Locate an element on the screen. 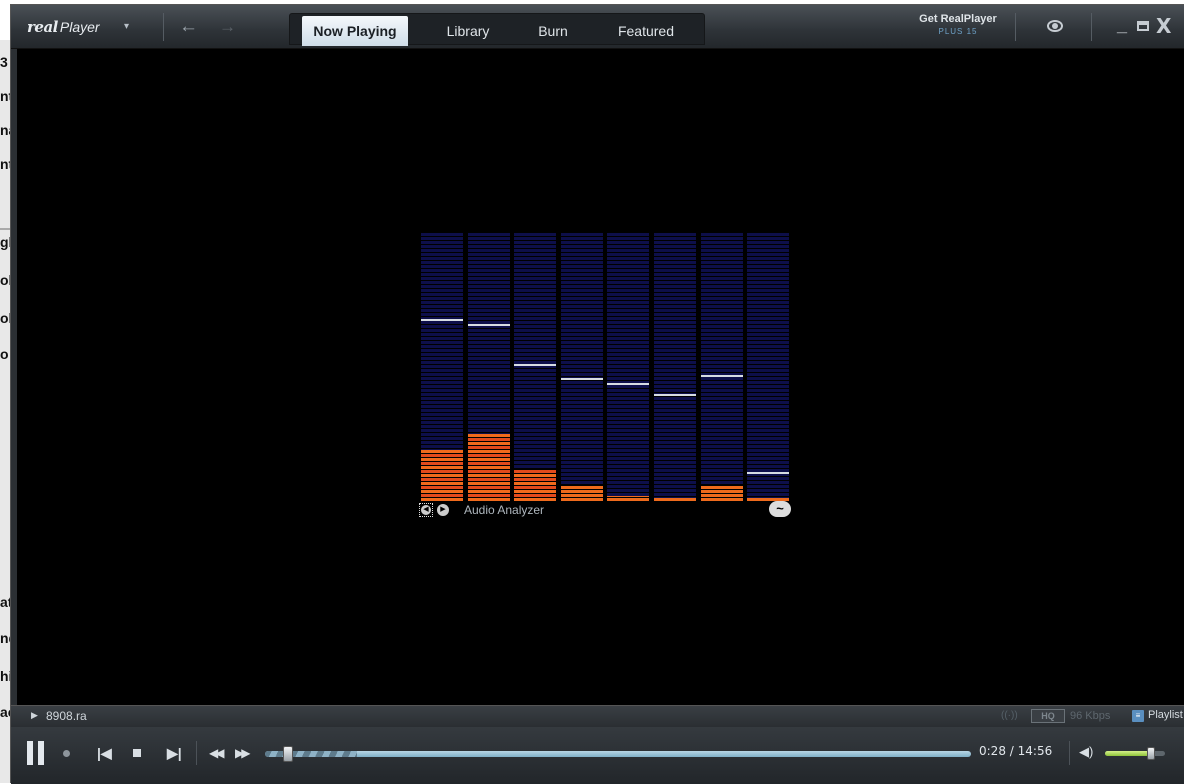 Image resolution: width=1184 pixels, height=784 pixels. maximize-button is located at coordinates (1143, 26).